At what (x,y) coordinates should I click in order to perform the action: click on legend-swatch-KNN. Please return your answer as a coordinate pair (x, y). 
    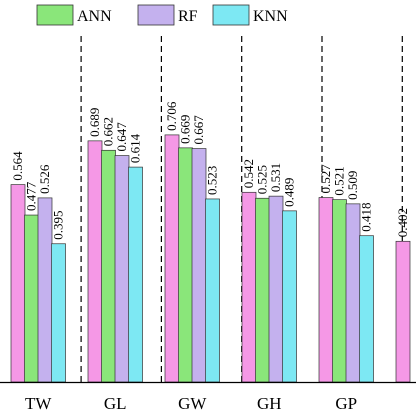
    Looking at the image, I should click on (231, 15).